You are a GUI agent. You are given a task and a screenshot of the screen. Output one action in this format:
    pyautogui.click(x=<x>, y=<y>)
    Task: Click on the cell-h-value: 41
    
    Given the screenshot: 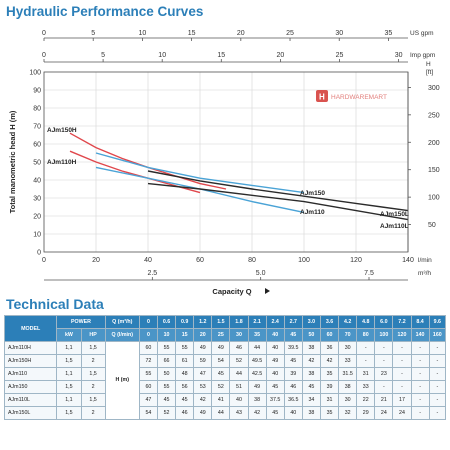 What is the action you would take?
    pyautogui.click(x=221, y=400)
    